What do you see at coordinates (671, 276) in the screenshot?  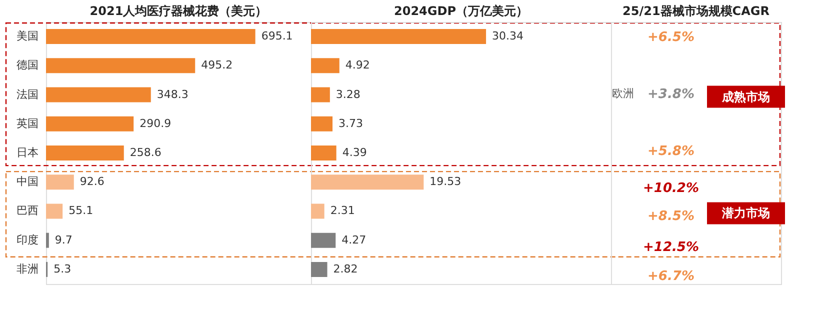 I see `text: +6.7%` at bounding box center [671, 276].